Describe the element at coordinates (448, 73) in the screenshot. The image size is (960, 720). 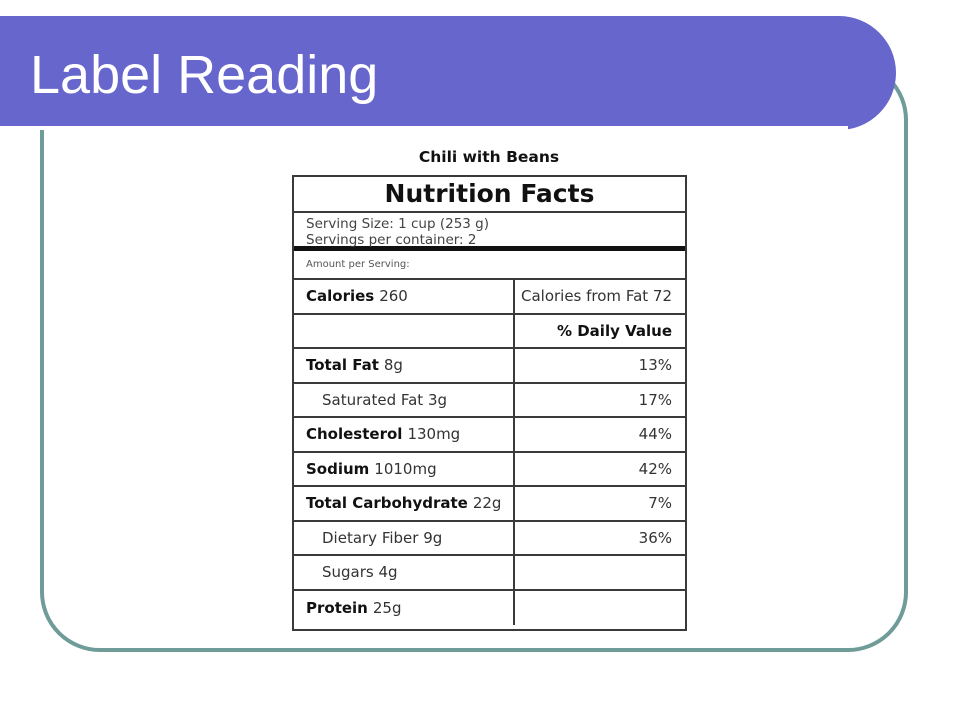
I see `title-bar` at that location.